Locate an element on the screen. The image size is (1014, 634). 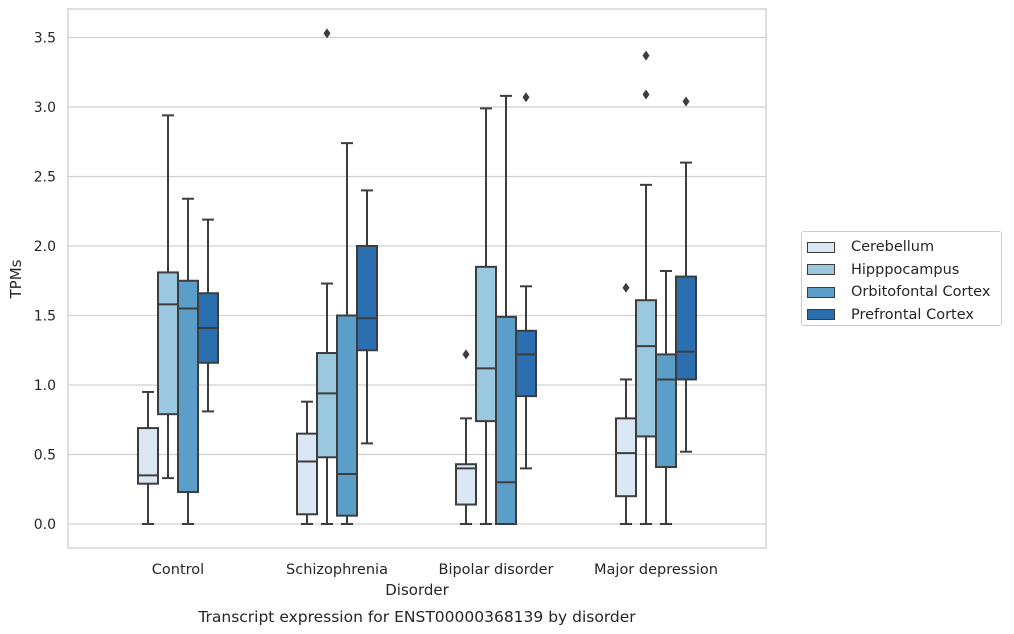
legend-label: Hipppocampus is located at coordinates (905, 269).